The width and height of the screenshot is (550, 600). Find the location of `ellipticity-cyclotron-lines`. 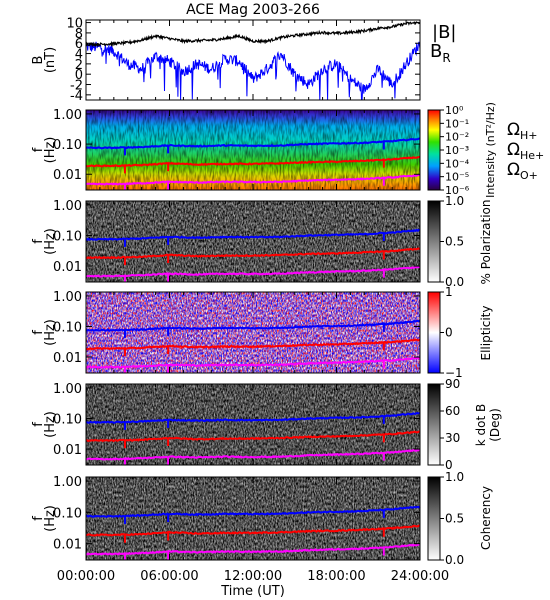

ellipticity-cyclotron-lines is located at coordinates (253, 346).